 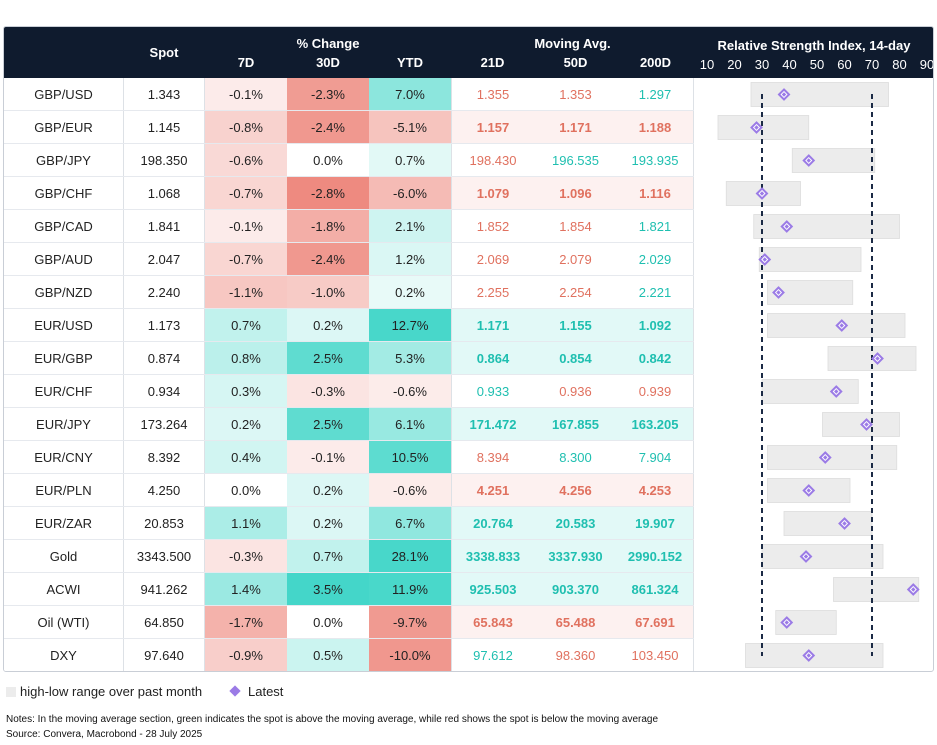 What do you see at coordinates (707, 64) in the screenshot?
I see `rsi-tick-label: 10` at bounding box center [707, 64].